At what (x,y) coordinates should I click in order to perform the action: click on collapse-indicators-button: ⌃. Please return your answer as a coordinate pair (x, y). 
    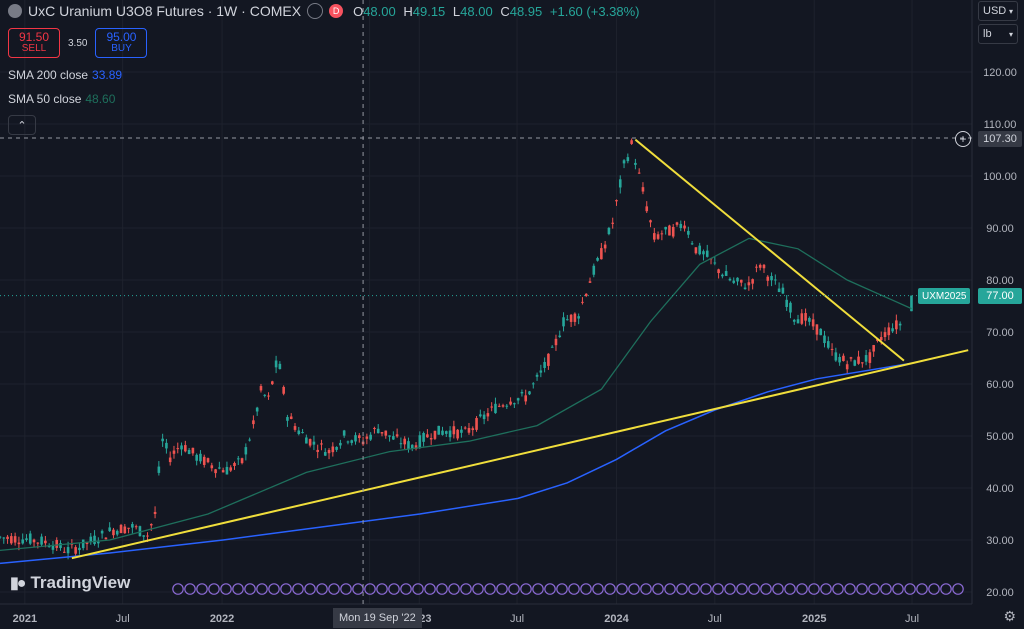
    Looking at the image, I should click on (22, 125).